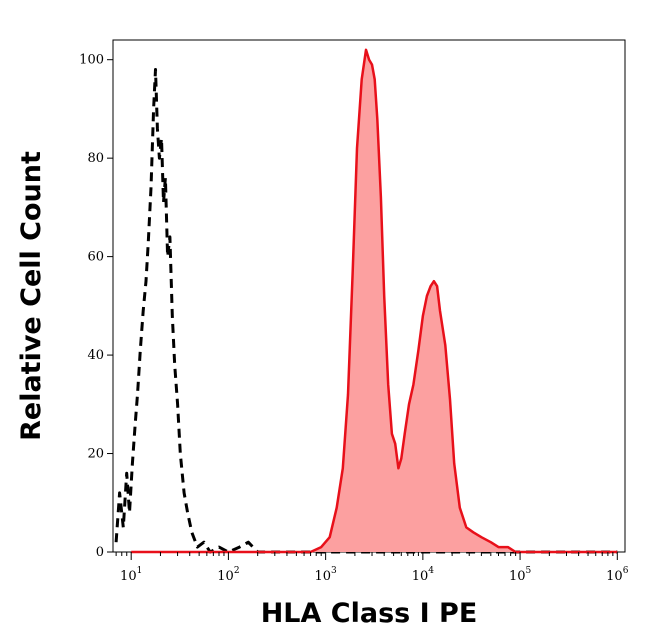 This screenshot has height=641, width=646. Describe the element at coordinates (372, 568) in the screenshot. I see `x-axis-ticks: 10¹ 10² 10³ 10⁴ 10⁵ 10⁶` at that location.